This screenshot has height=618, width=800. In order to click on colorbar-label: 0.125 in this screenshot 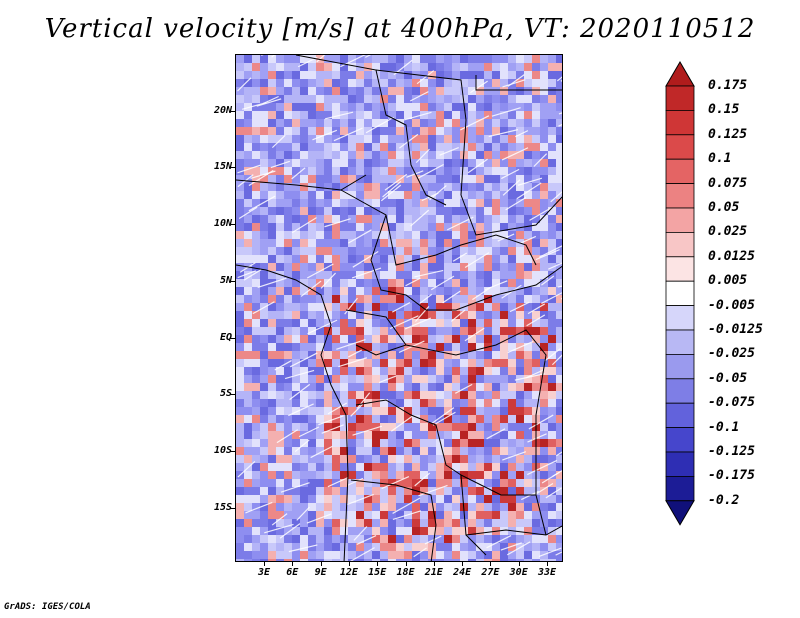, I will do `click(728, 134)`.